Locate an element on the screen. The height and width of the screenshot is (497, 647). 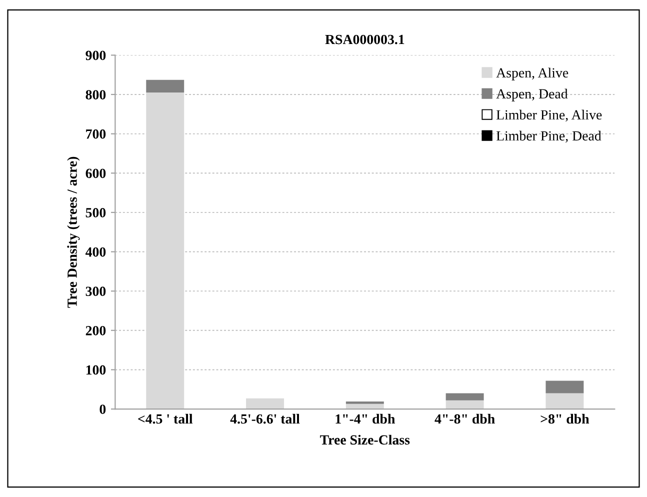
y-tick-label: 600 is located at coordinates (96, 173).